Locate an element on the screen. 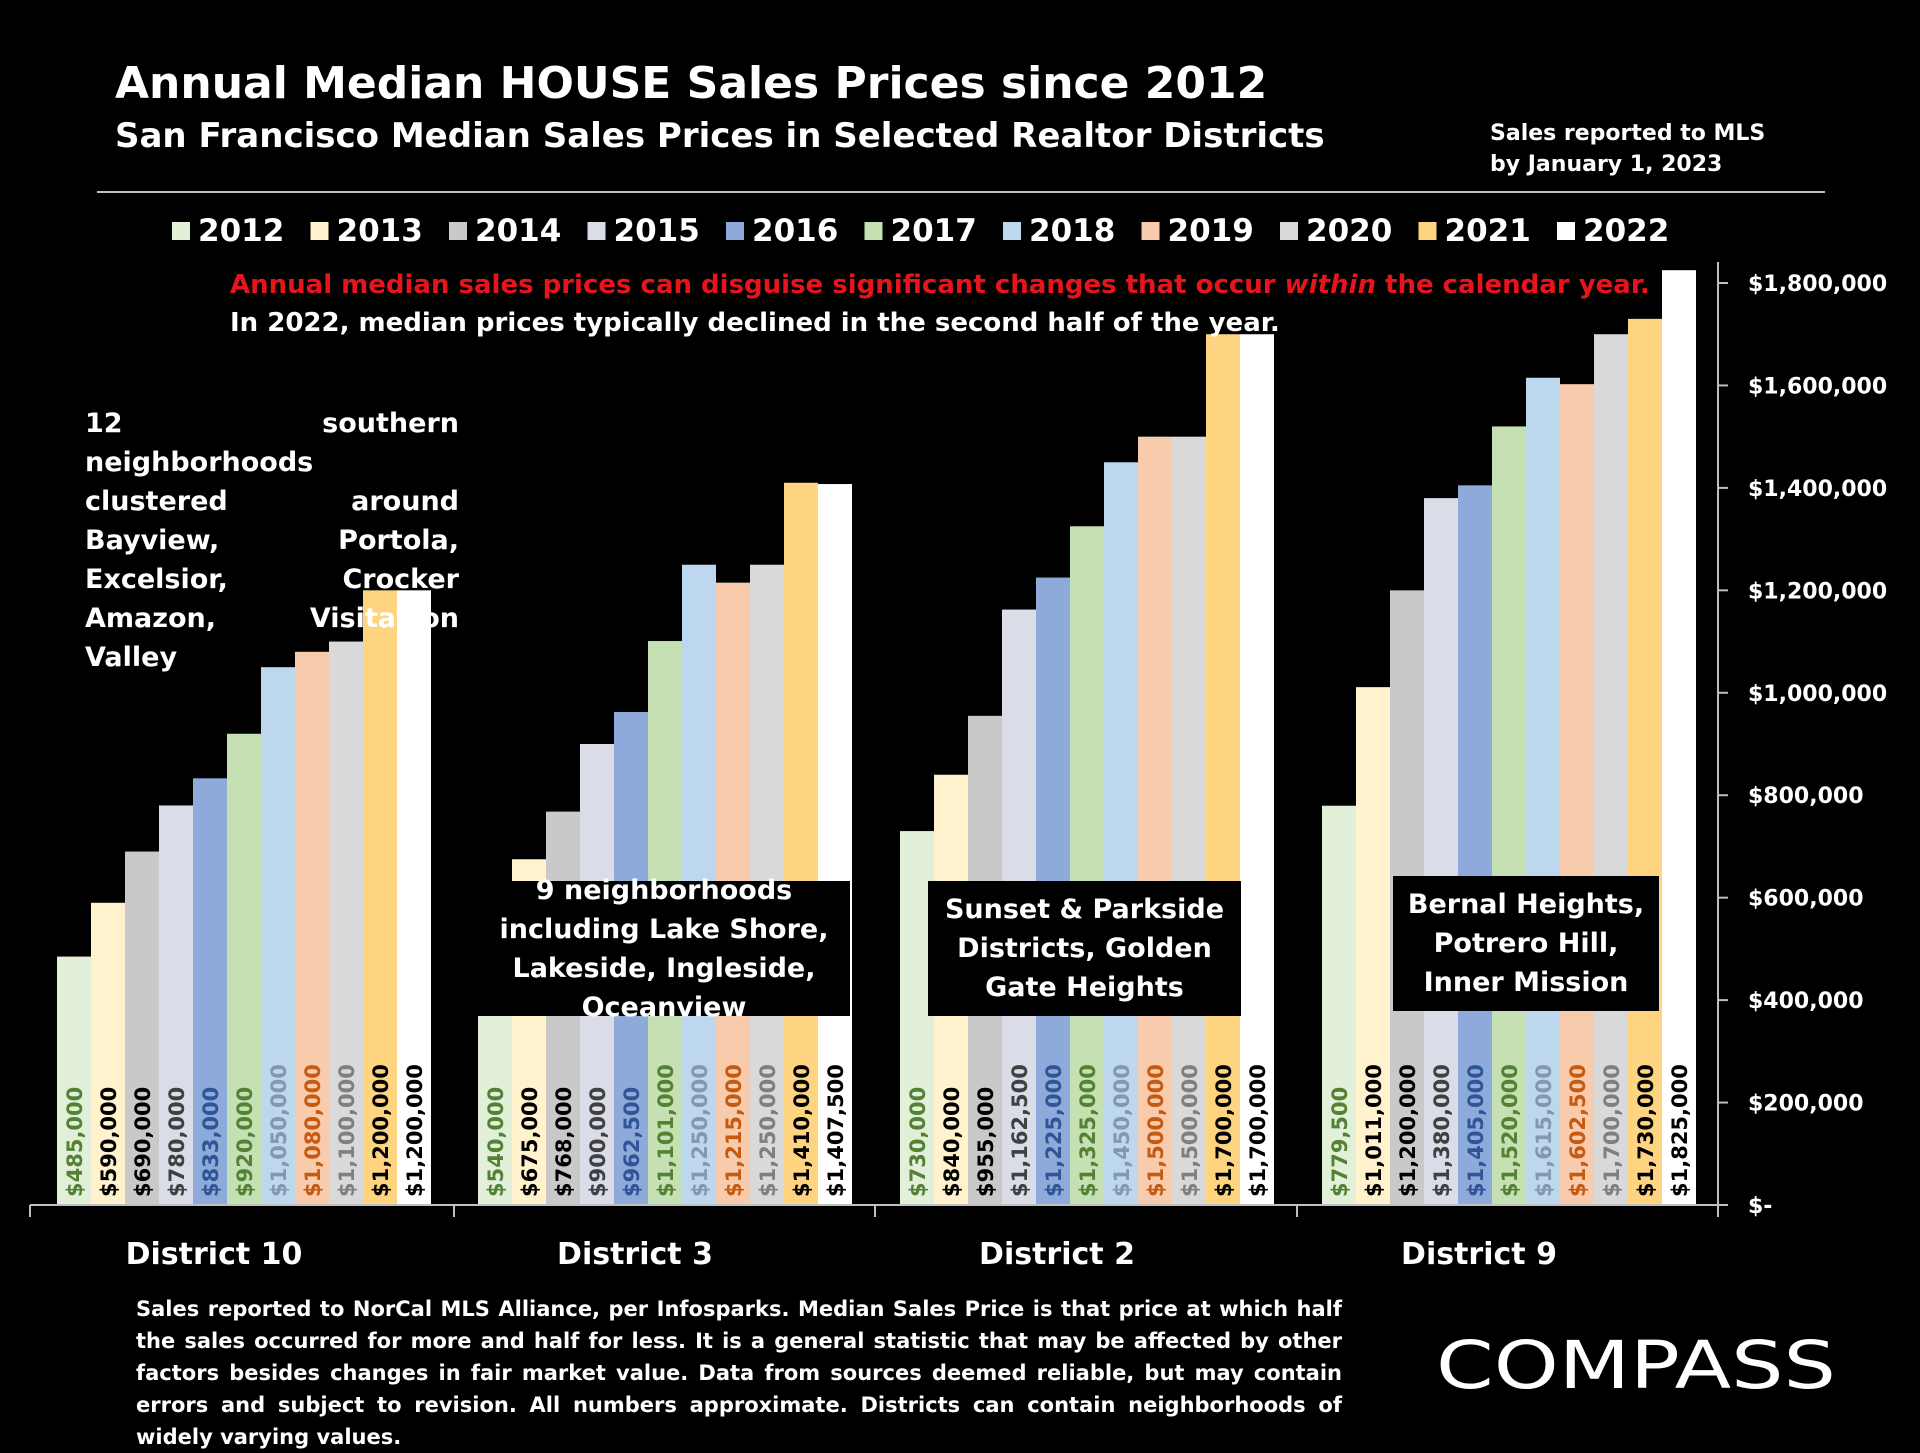 The image size is (1920, 1453). y-tick-label: $1,200,000 is located at coordinates (1817, 591).